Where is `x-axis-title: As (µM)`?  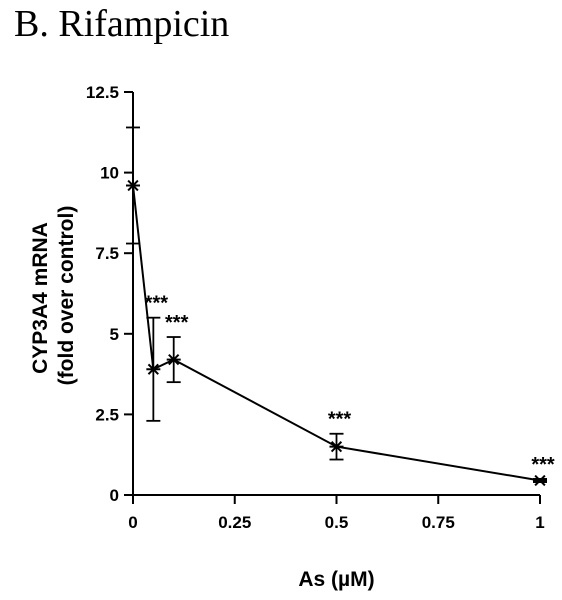 x-axis-title: As (µM) is located at coordinates (336, 579).